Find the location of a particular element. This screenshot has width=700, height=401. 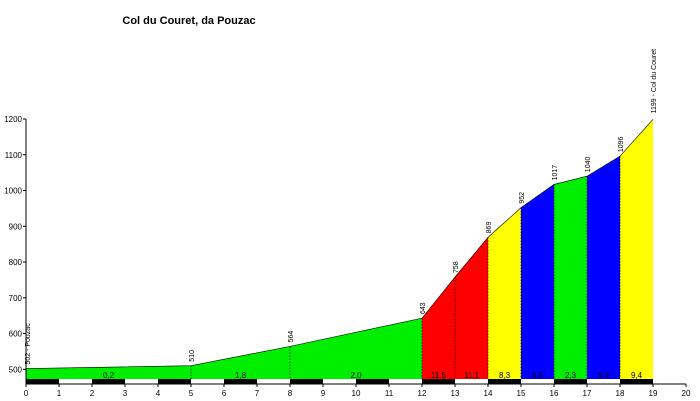

altitude-label-2: 643 is located at coordinates (423, 308).